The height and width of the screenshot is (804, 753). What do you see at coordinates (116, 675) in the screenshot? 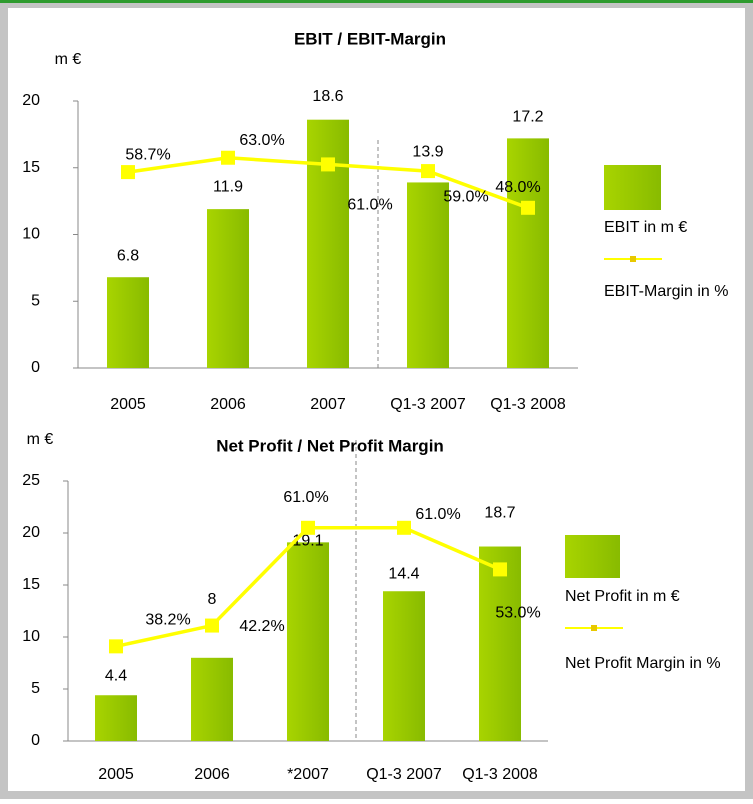
I see `data-label: 4.4` at bounding box center [116, 675].